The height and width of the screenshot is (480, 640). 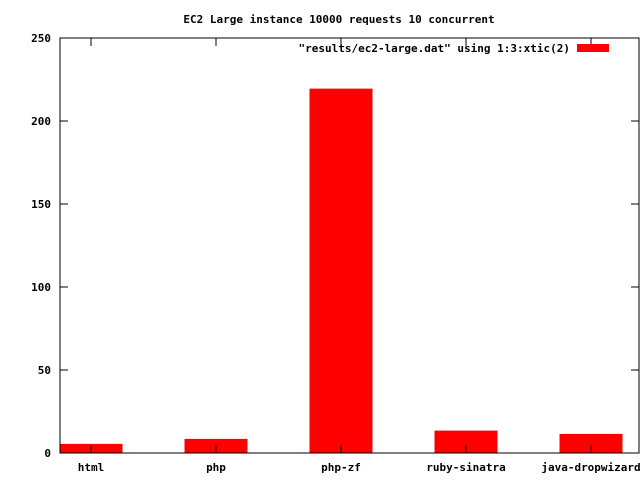 What do you see at coordinates (216, 467) in the screenshot?
I see `x-tick-label: php` at bounding box center [216, 467].